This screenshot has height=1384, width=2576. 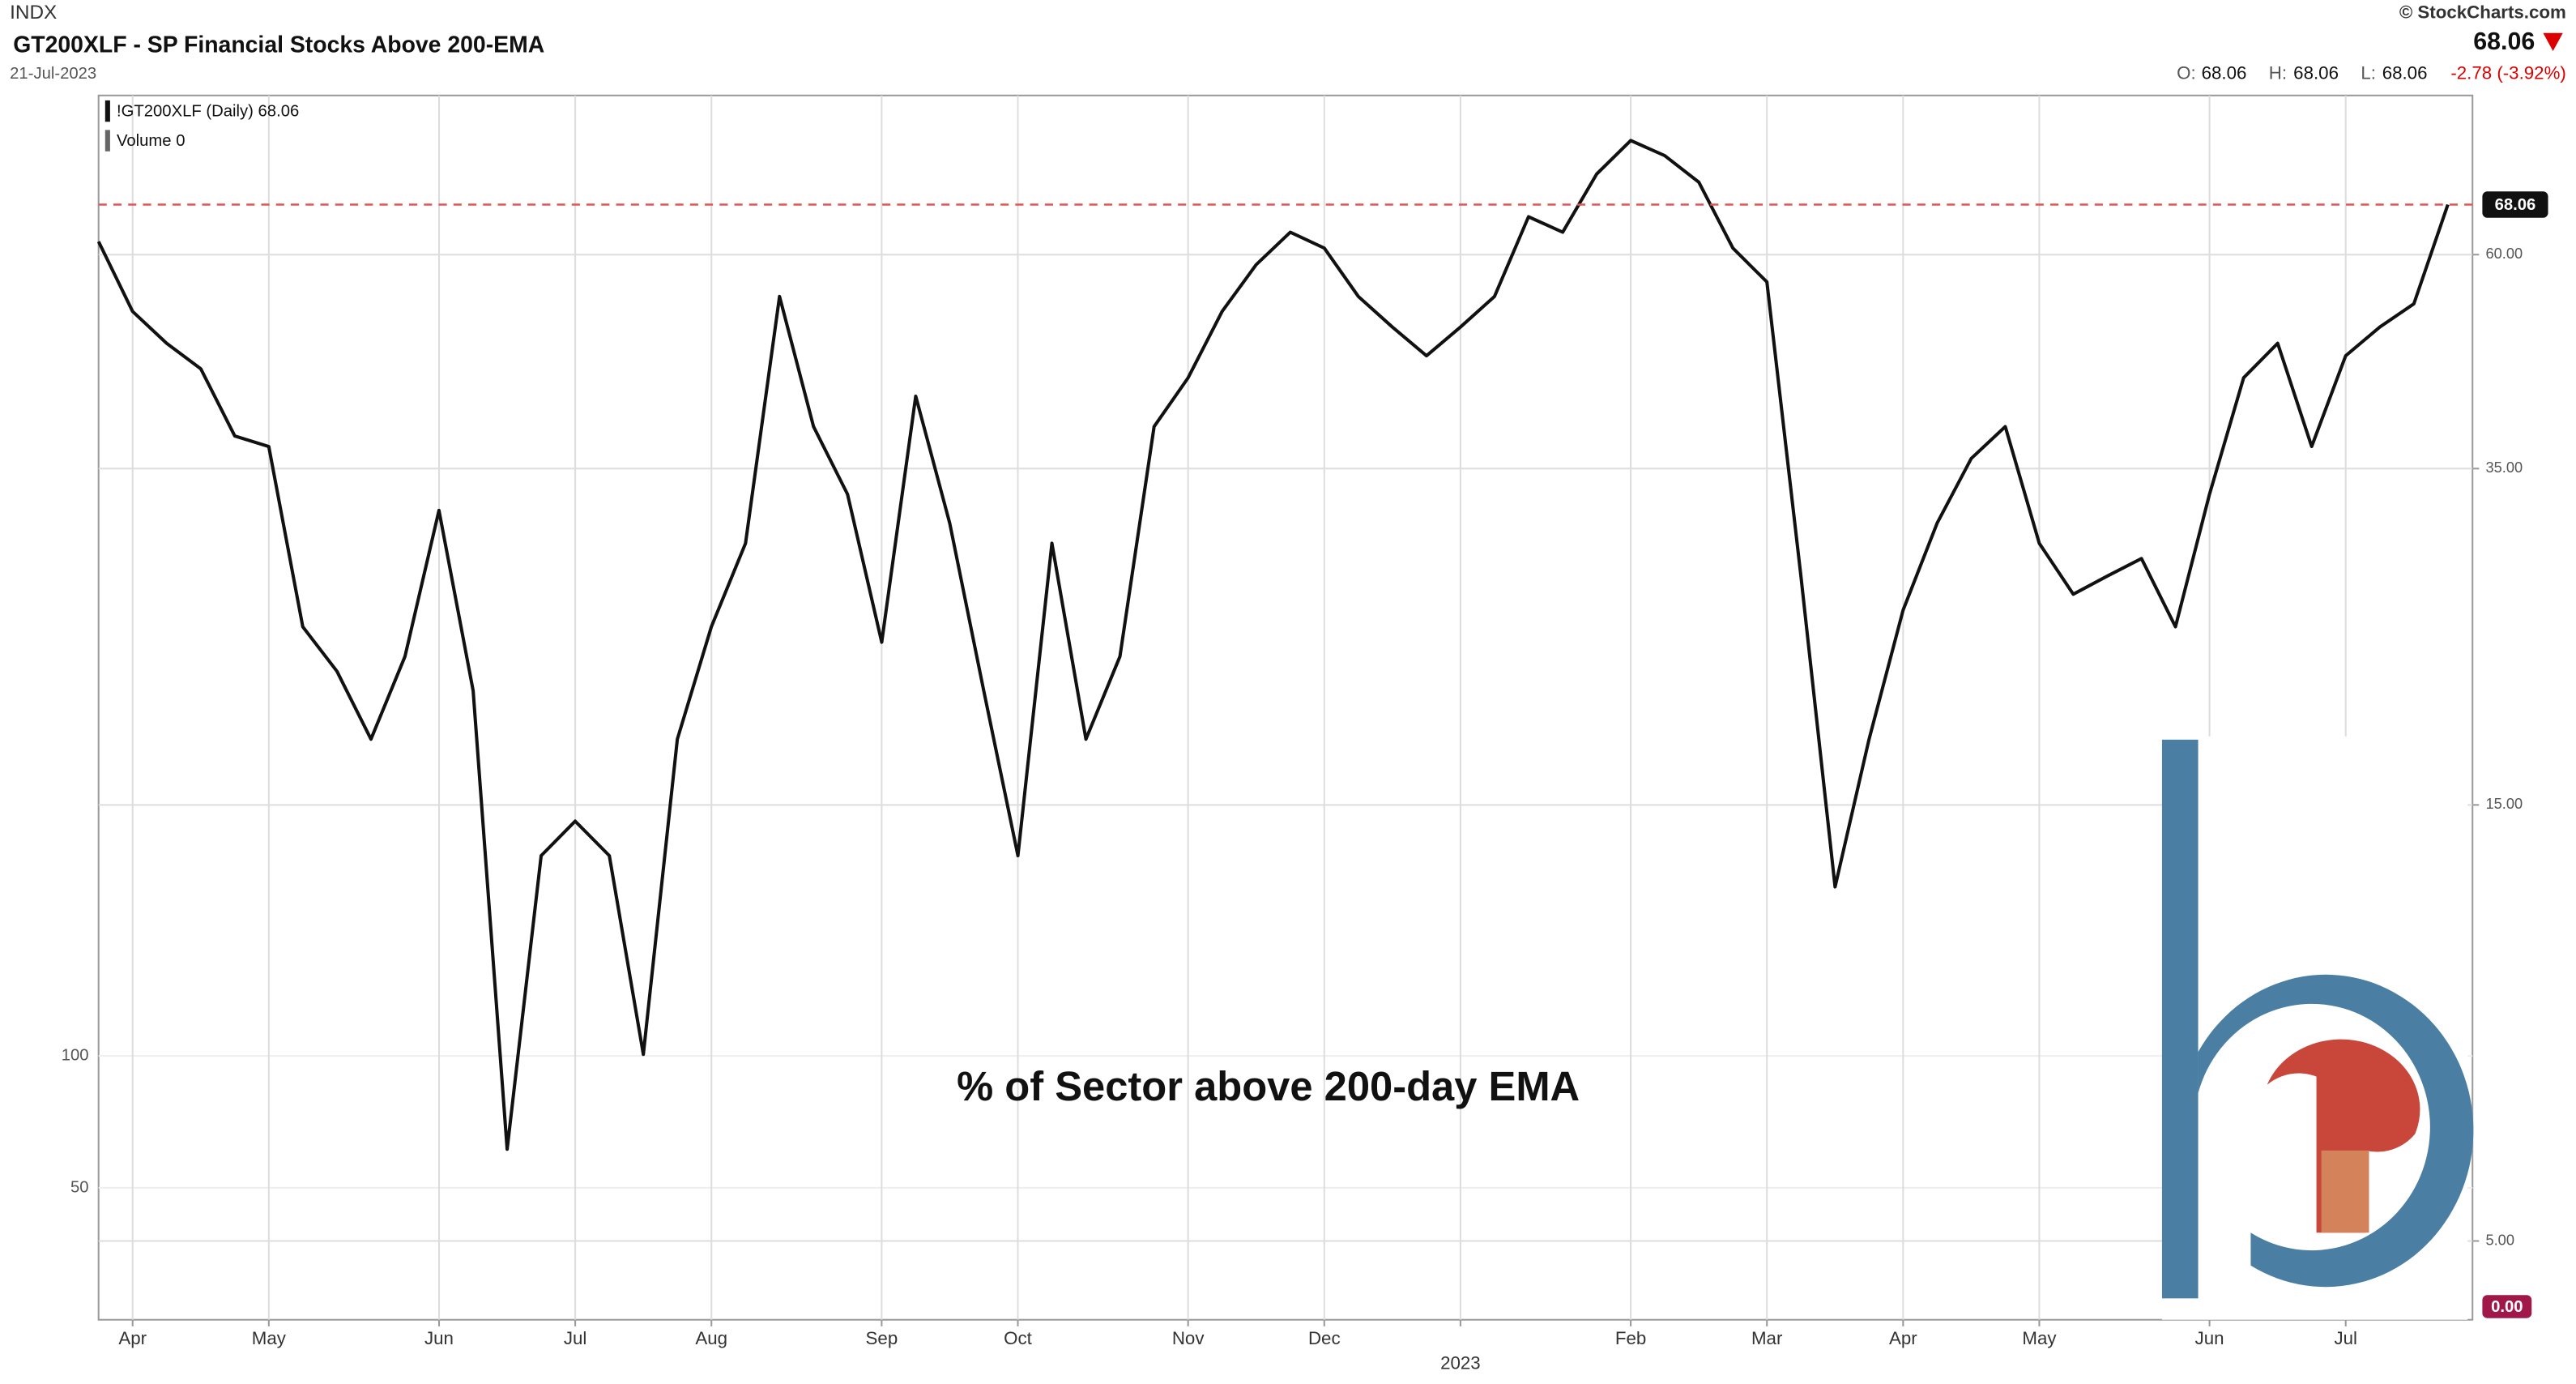 I want to click on open: 68.06, so click(x=2224, y=73).